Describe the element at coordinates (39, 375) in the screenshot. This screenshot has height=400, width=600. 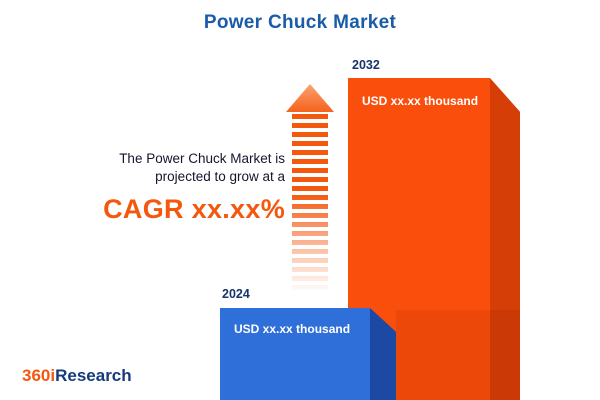
I see `logo-prefix: 360i` at that location.